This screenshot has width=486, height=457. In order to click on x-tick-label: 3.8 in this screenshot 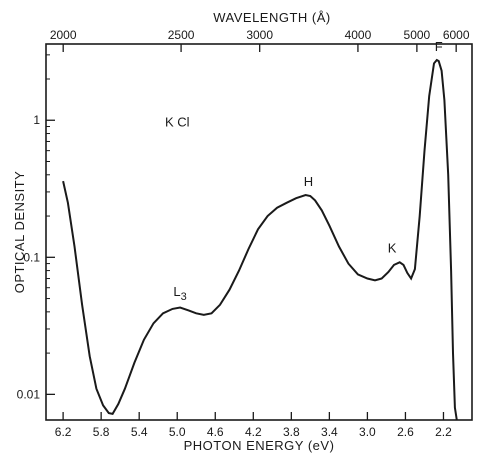, I will do `click(291, 432)`.